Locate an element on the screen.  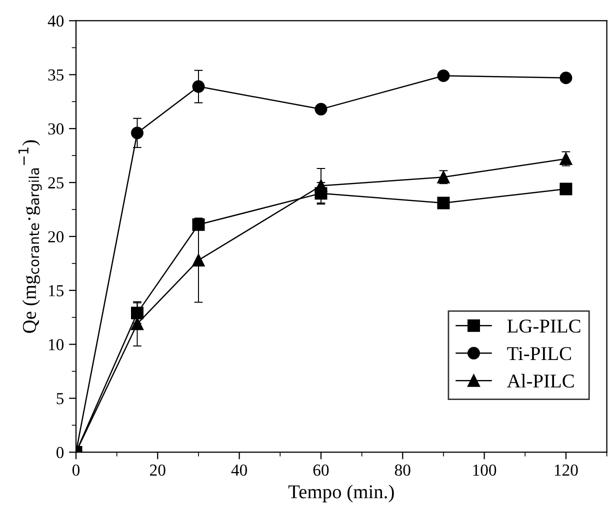
y-axis-title: Qe (mg$_{corante}$·g$_{argila}$$^{−1}$) is located at coordinates (30, 236).